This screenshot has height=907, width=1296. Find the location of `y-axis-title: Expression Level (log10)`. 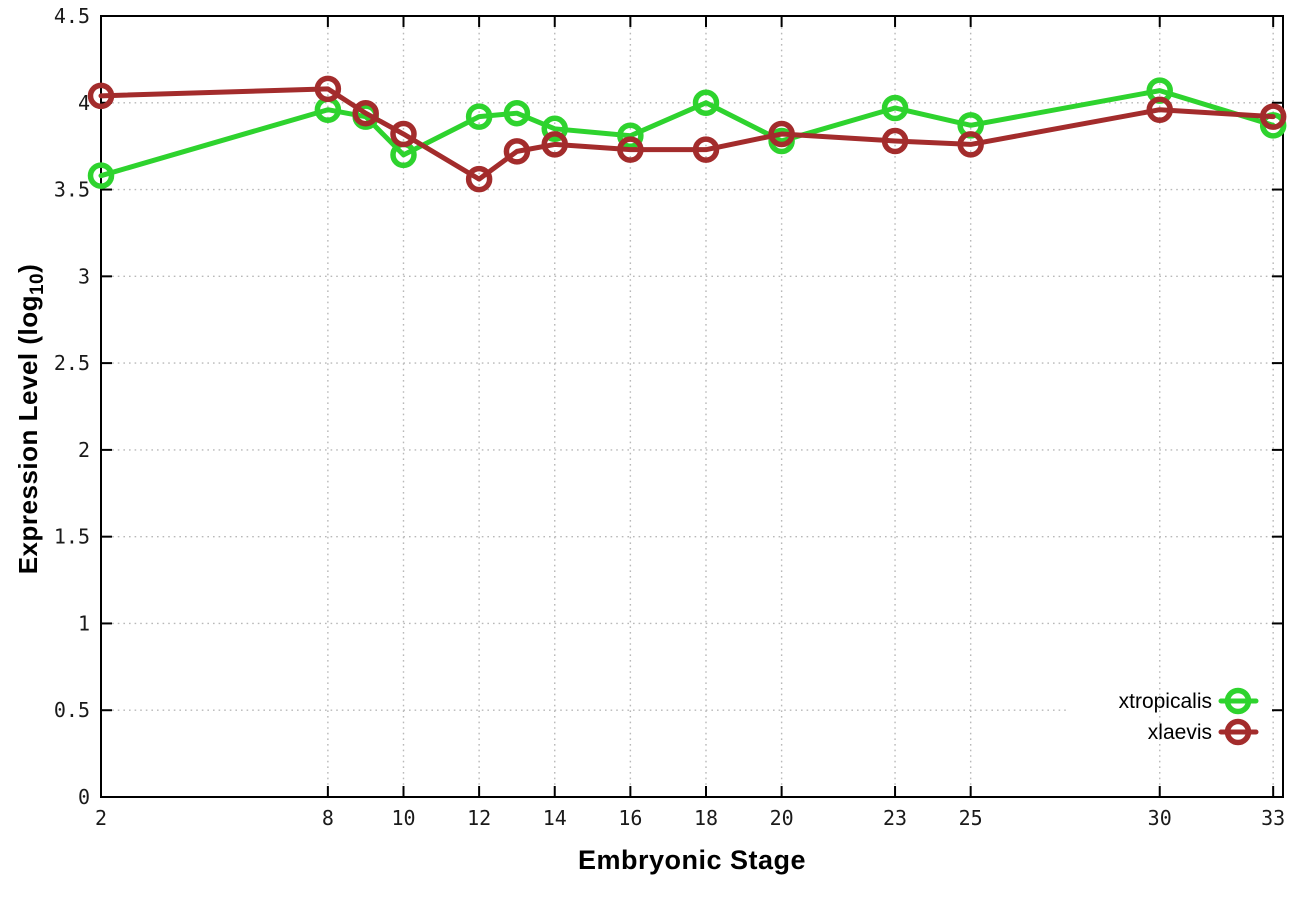

y-axis-title: Expression Level (log10) is located at coordinates (28, 419).